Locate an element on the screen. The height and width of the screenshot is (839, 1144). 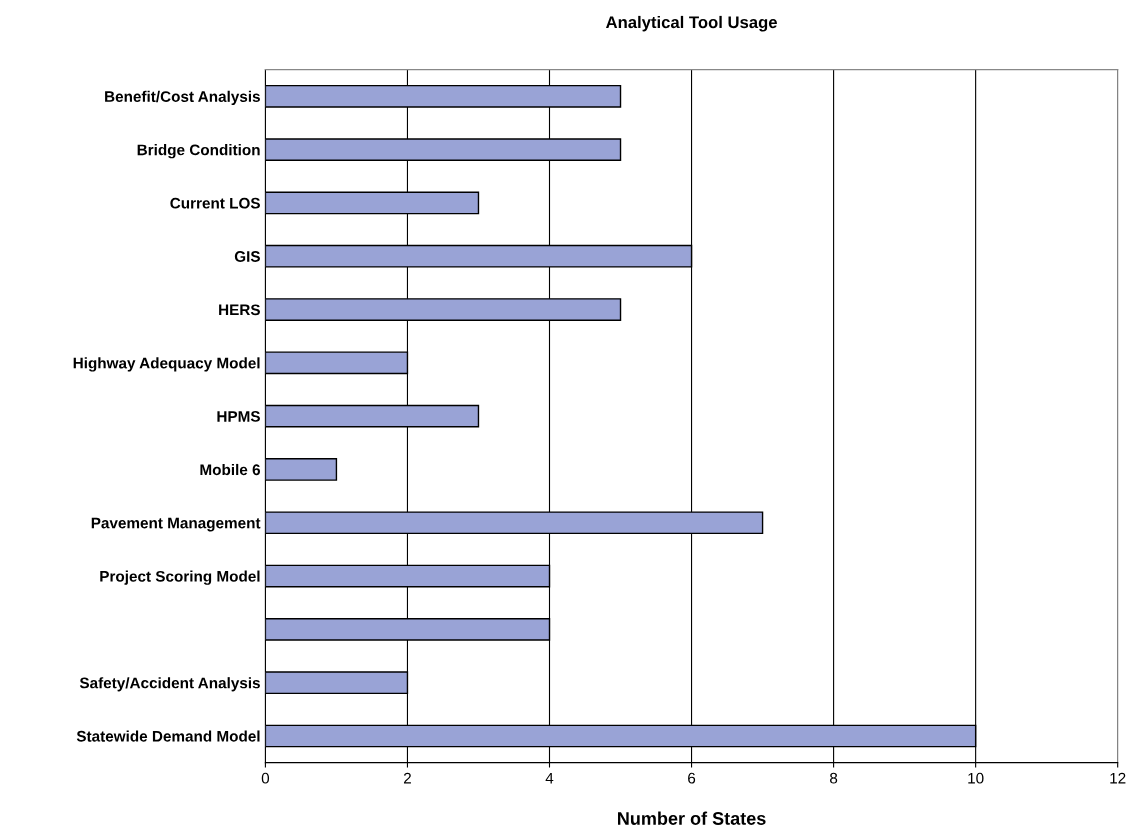
y-tick-label: Highway Adequacy Model is located at coordinates (166, 364).